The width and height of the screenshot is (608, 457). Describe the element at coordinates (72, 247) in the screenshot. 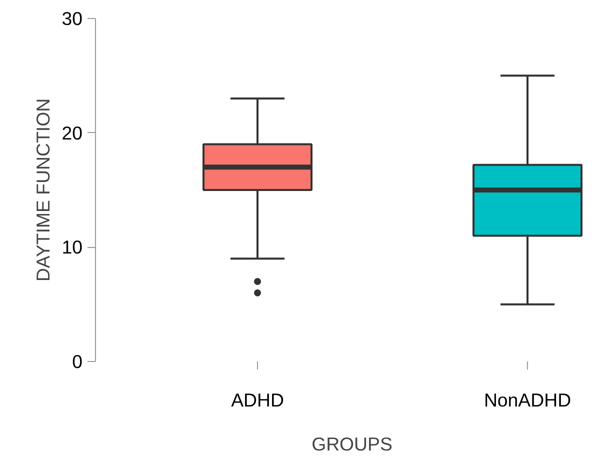

I see `y-tick-label: 10` at that location.